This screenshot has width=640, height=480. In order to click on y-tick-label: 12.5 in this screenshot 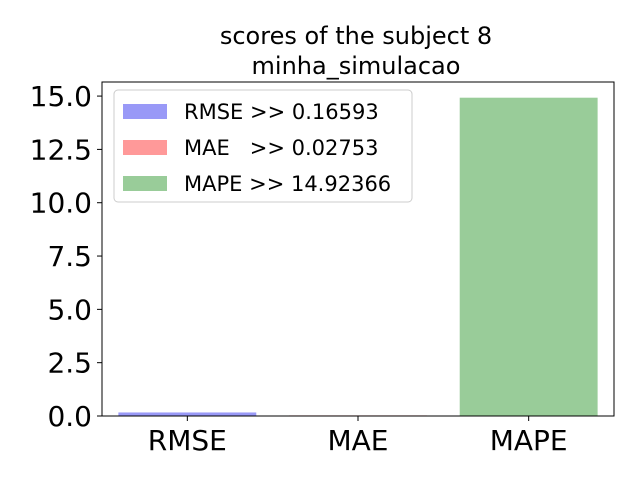, I will do `click(61, 149)`.